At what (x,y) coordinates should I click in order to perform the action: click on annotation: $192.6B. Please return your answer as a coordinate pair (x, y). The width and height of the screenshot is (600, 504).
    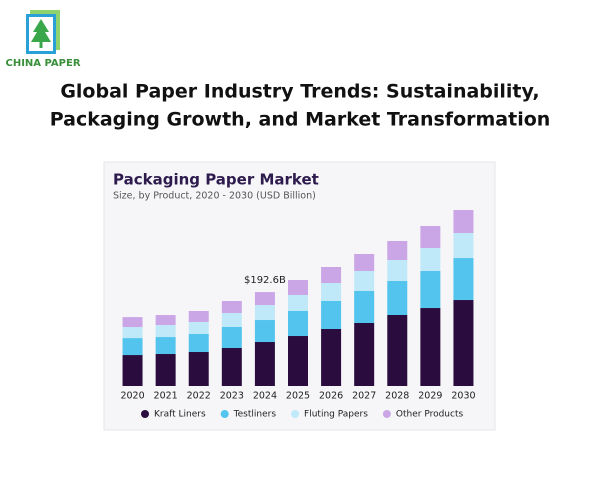
    Looking at the image, I should click on (265, 280).